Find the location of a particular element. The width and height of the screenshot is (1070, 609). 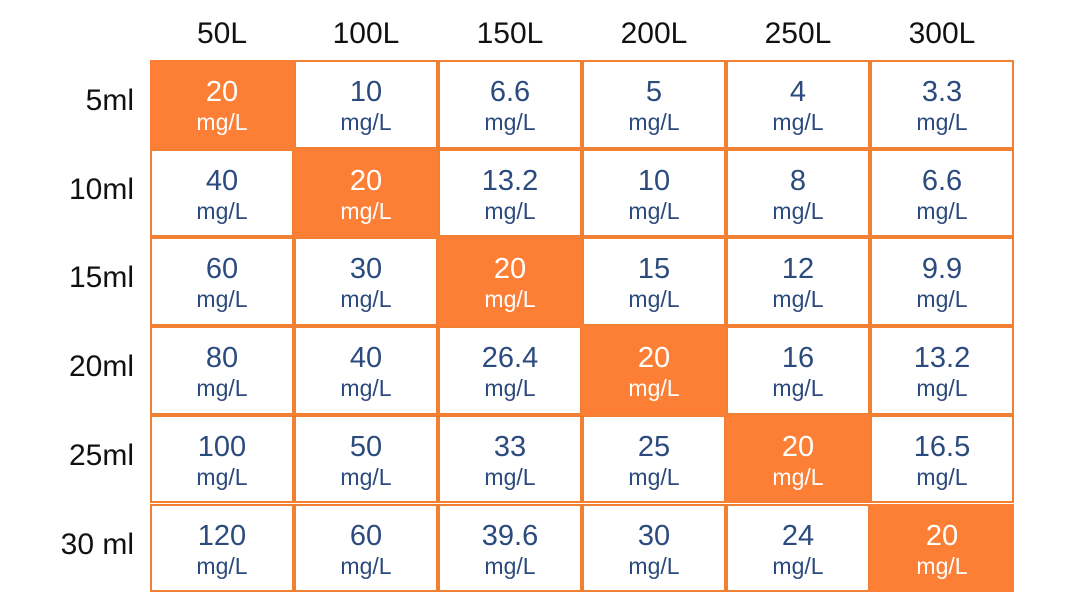

column-header: 200L is located at coordinates (654, 33).